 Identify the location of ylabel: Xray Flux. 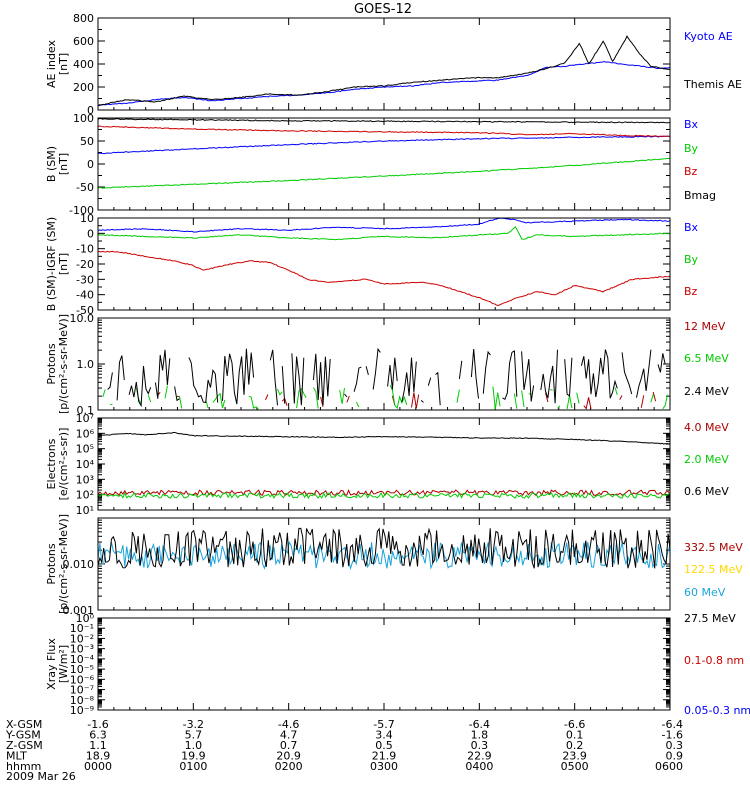
(51, 664).